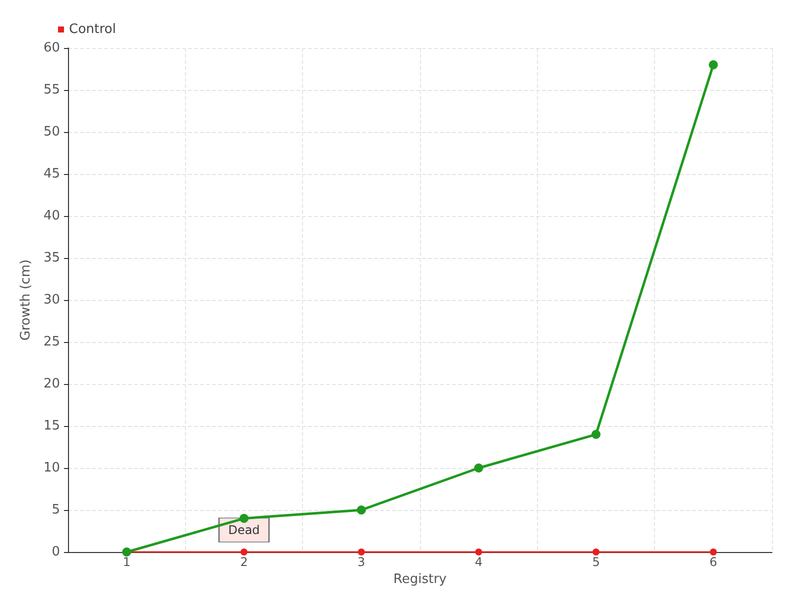 The image size is (800, 600). I want to click on y-tick-label: 20, so click(51, 384).